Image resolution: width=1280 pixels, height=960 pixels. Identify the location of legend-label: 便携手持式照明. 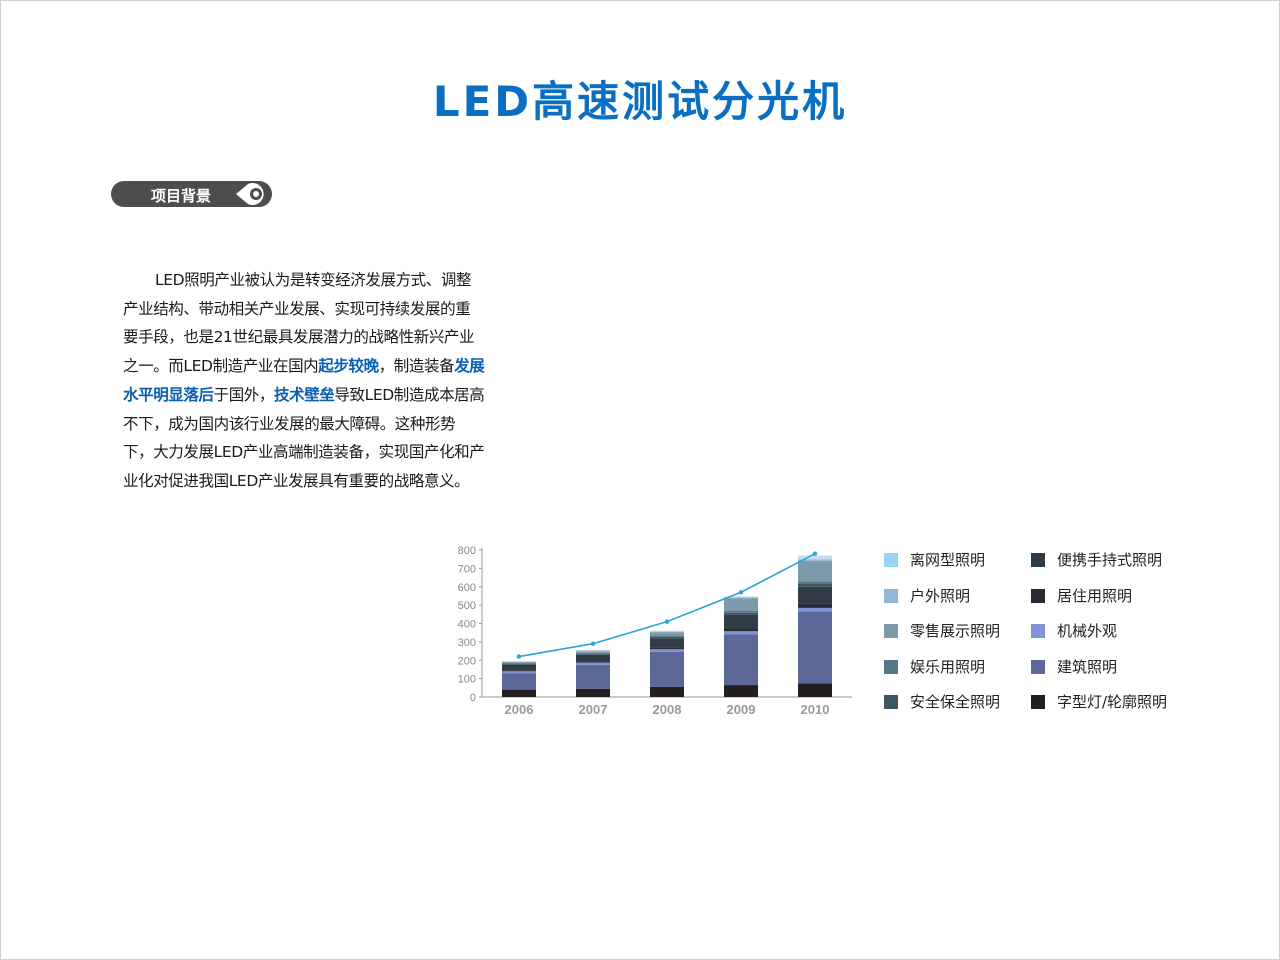
(1110, 560).